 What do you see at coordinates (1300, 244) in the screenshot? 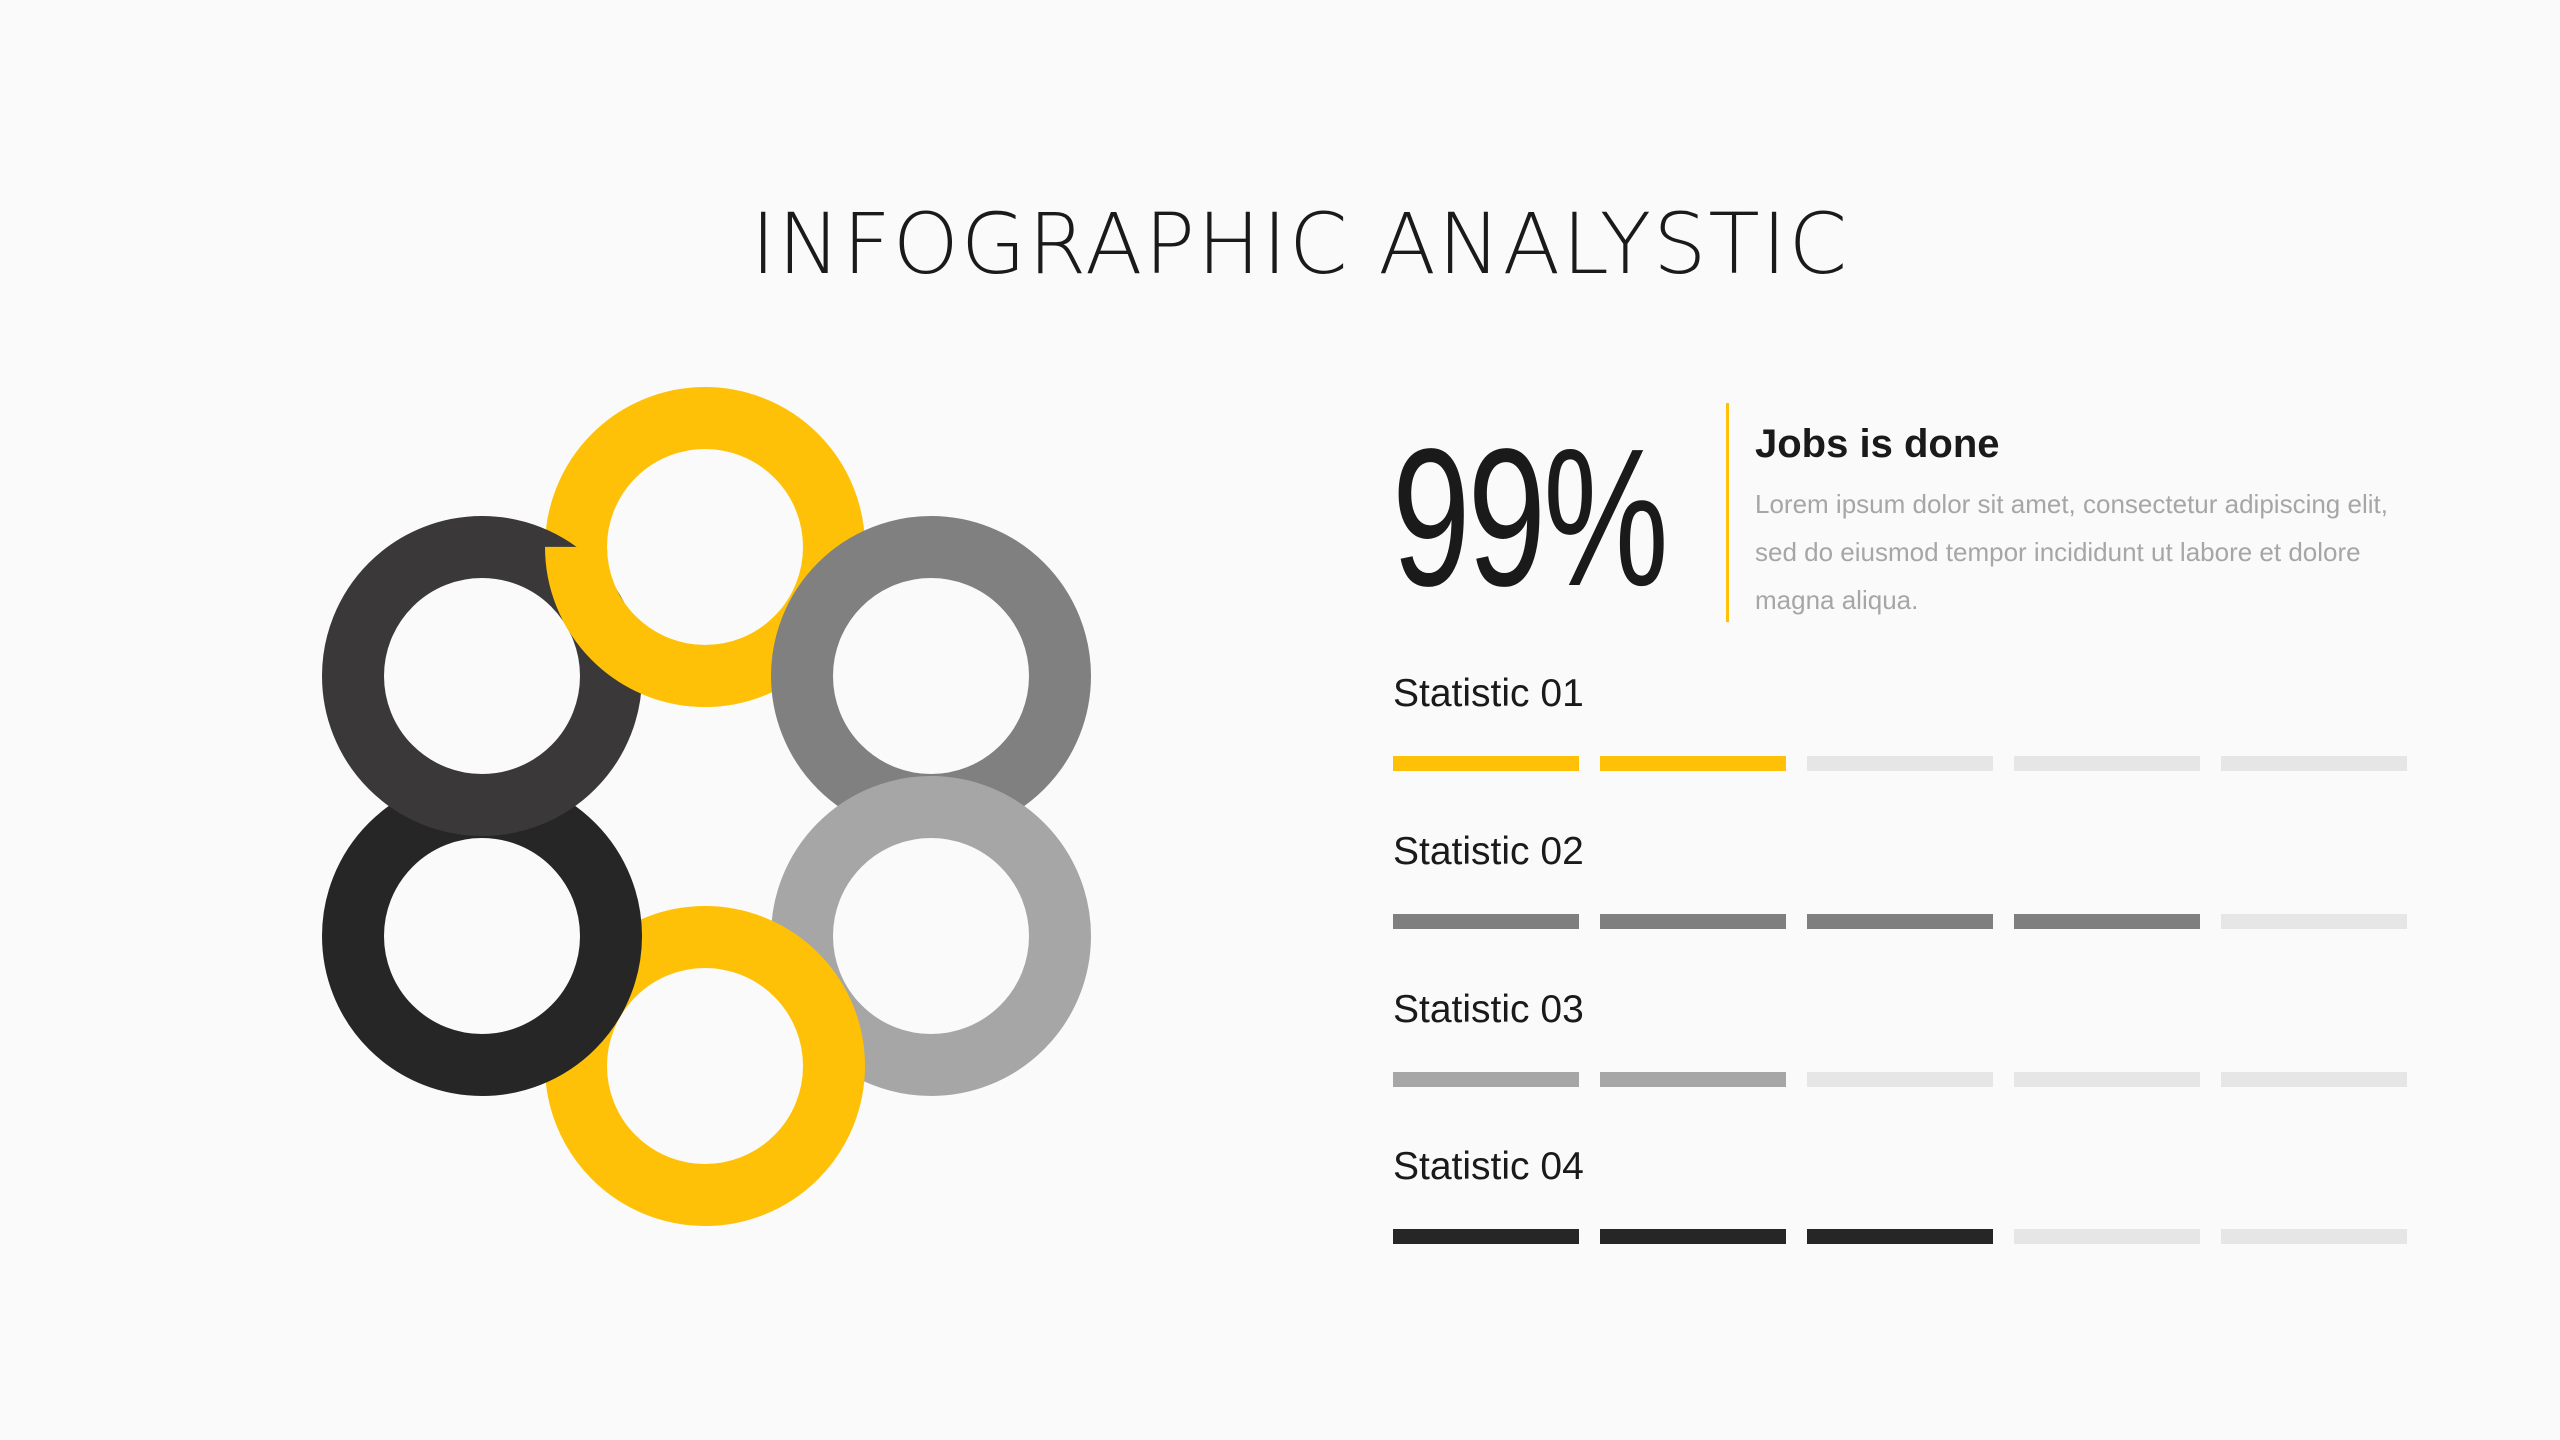
I see `page-title: INFOGRAPHIC ANALYSTIC` at bounding box center [1300, 244].